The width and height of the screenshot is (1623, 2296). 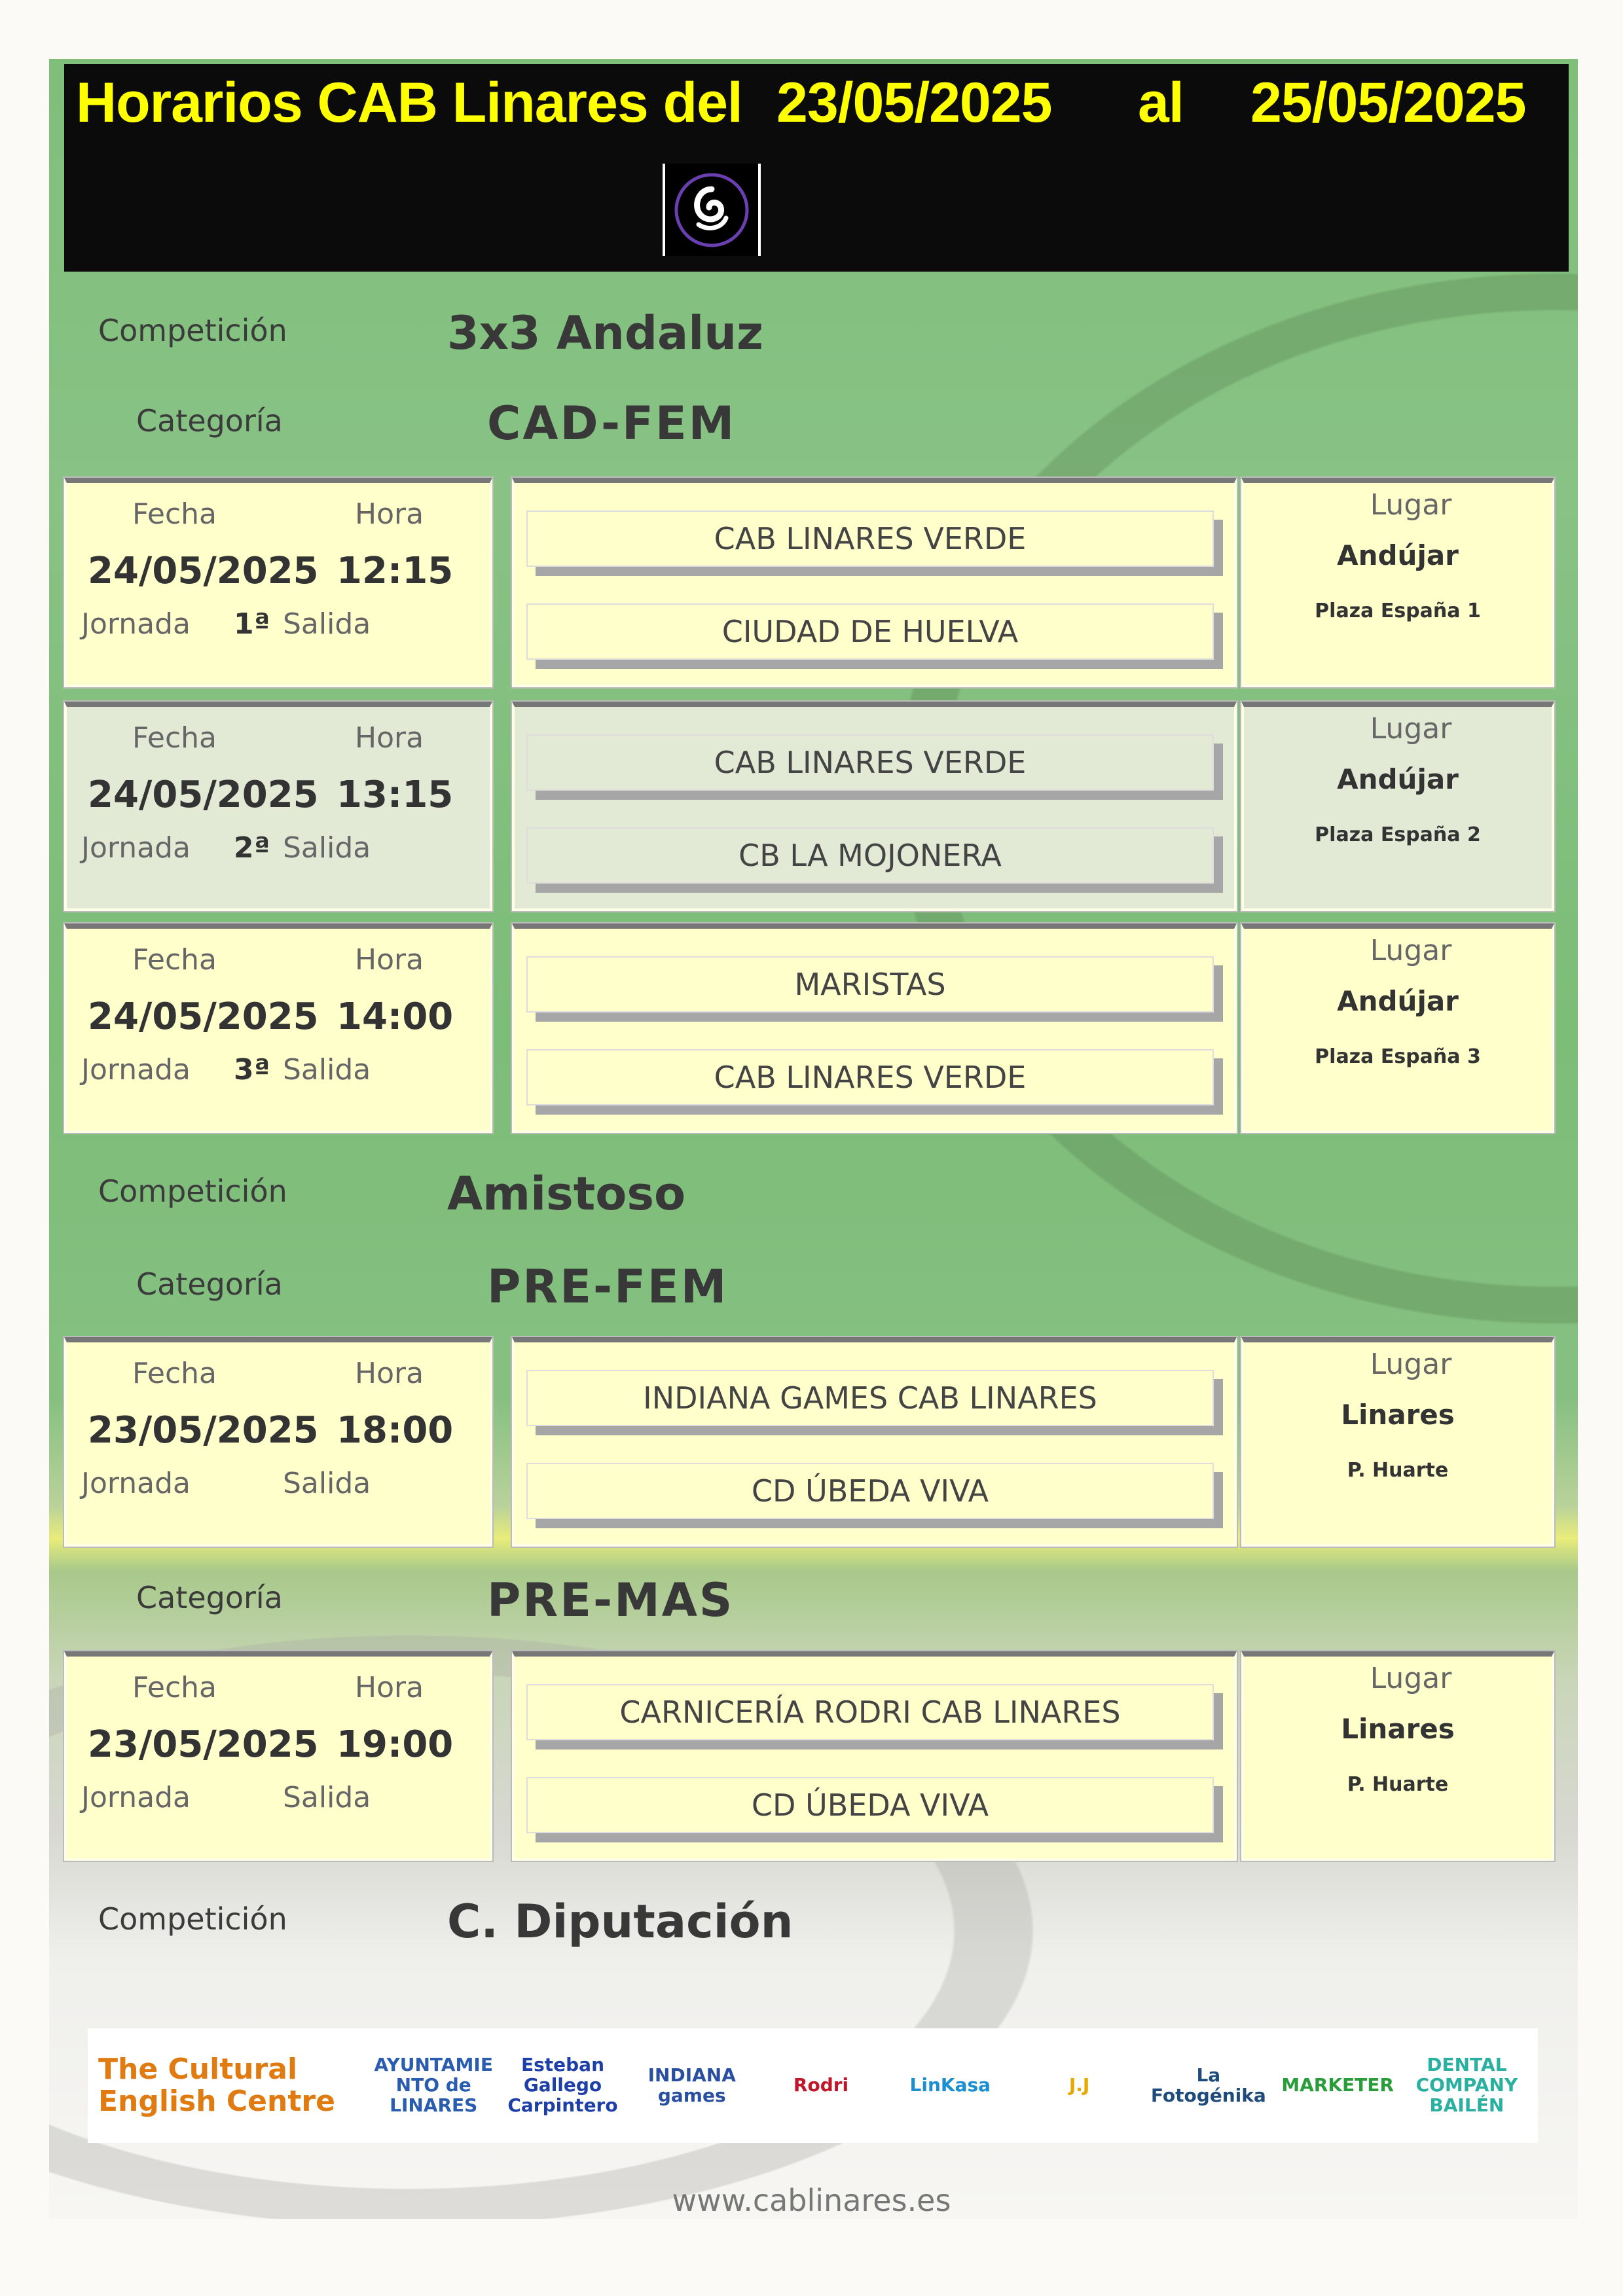 What do you see at coordinates (1079, 2085) in the screenshot?
I see `sponsor-logo: J.J` at bounding box center [1079, 2085].